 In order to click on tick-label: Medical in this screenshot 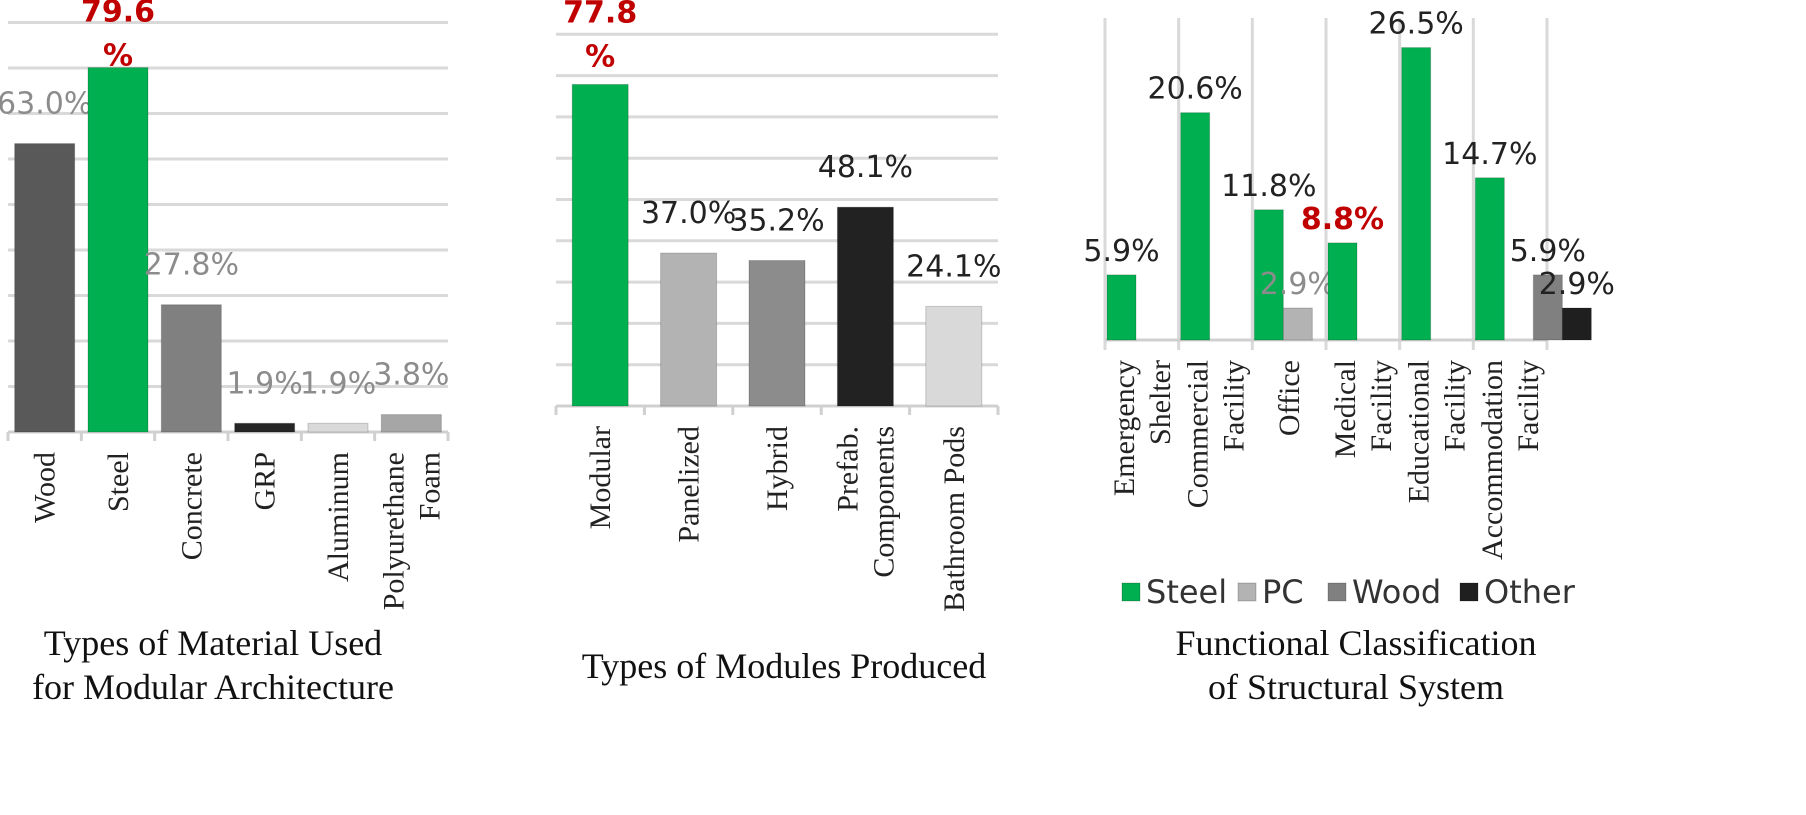, I will do `click(1345, 409)`.